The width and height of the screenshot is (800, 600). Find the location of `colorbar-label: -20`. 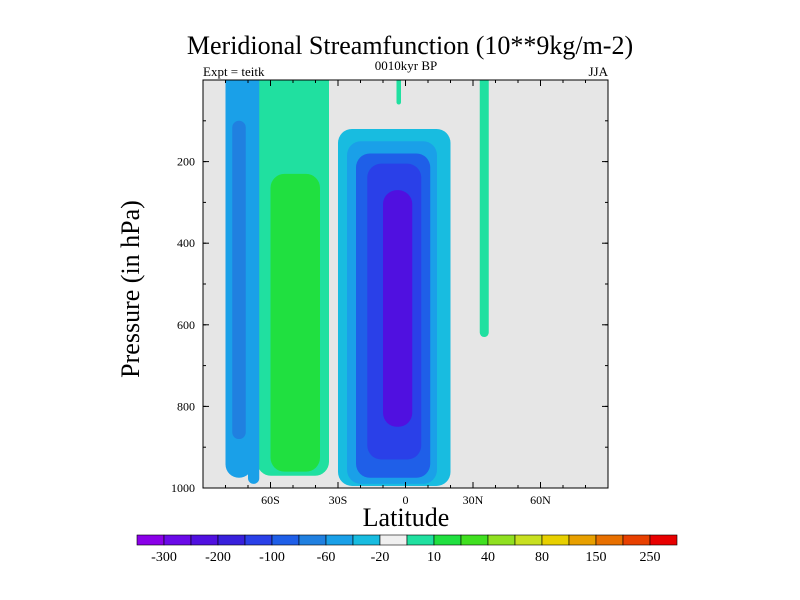

colorbar-label: -20 is located at coordinates (380, 557).